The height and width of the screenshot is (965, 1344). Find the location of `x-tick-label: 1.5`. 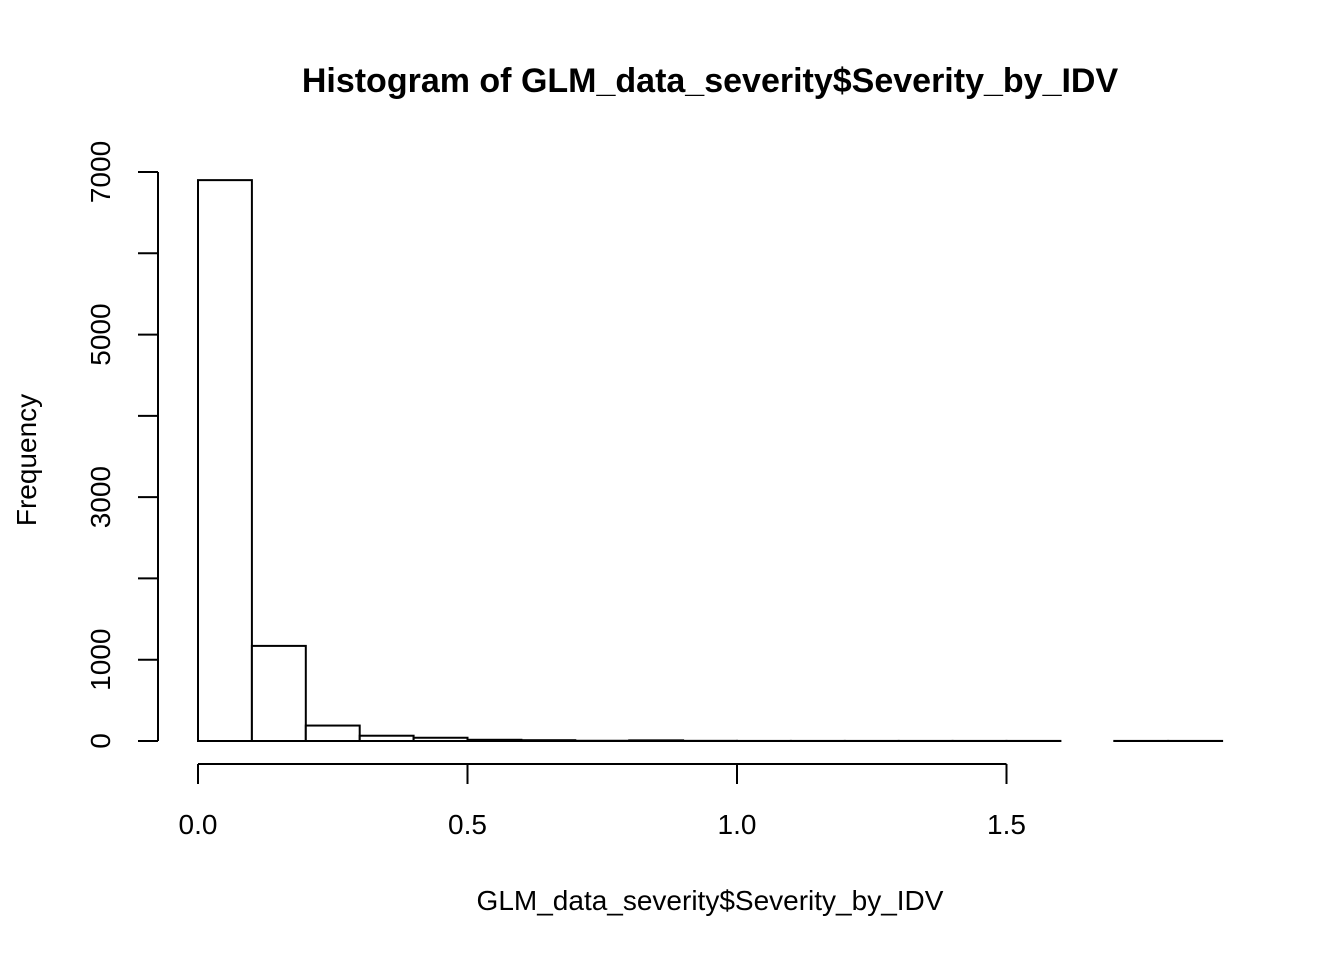

x-tick-label: 1.5 is located at coordinates (1006, 824).